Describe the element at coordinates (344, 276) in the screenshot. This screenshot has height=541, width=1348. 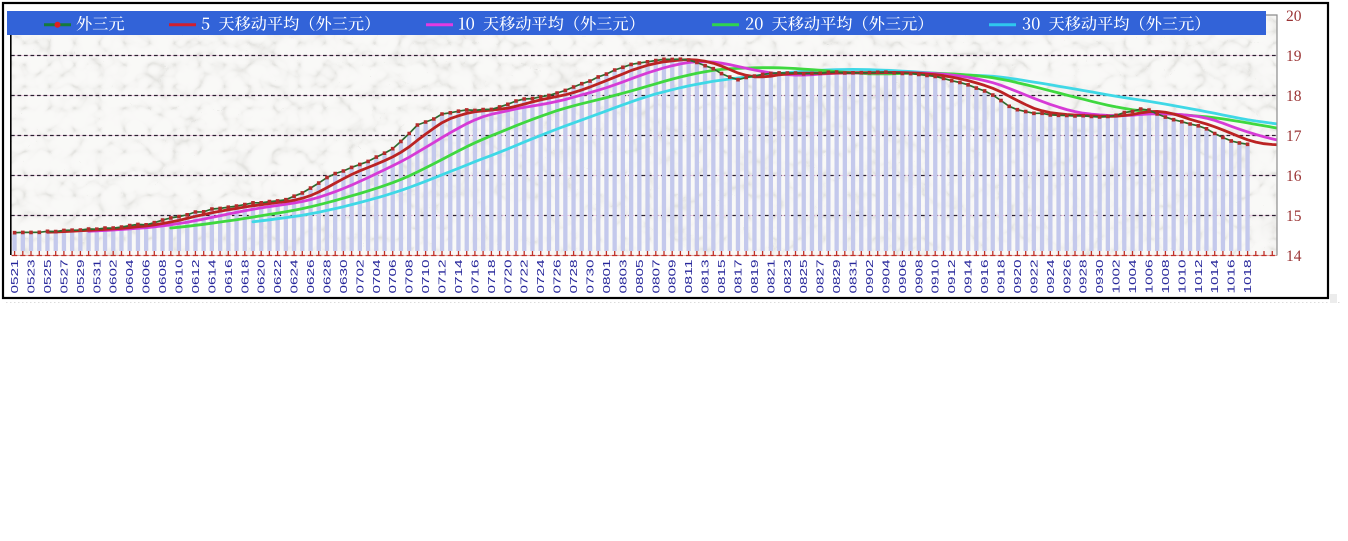
I see `svg-text: 0630` at that location.